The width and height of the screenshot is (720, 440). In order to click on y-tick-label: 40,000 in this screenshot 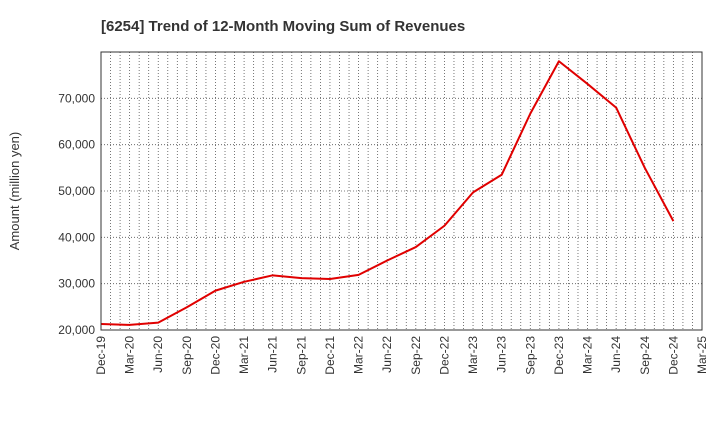, I will do `click(76, 237)`.